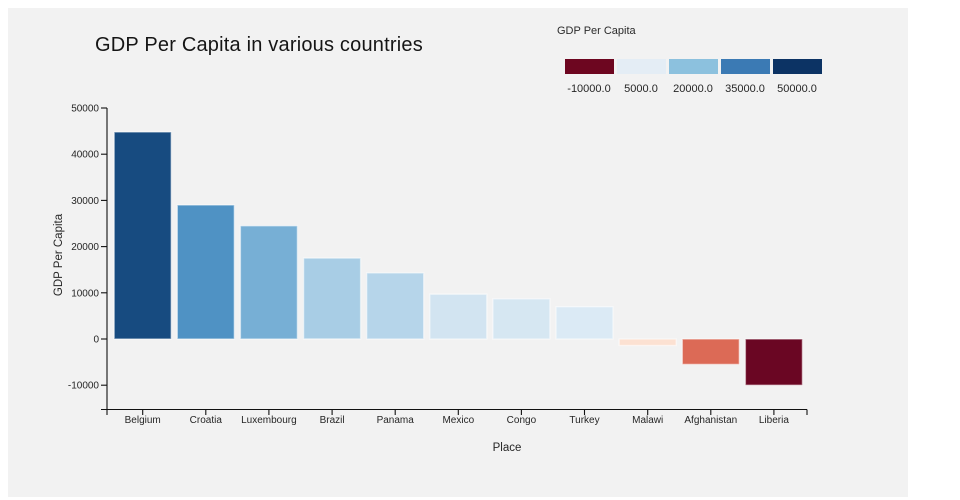  What do you see at coordinates (269, 282) in the screenshot?
I see `bar-luxembourg` at bounding box center [269, 282].